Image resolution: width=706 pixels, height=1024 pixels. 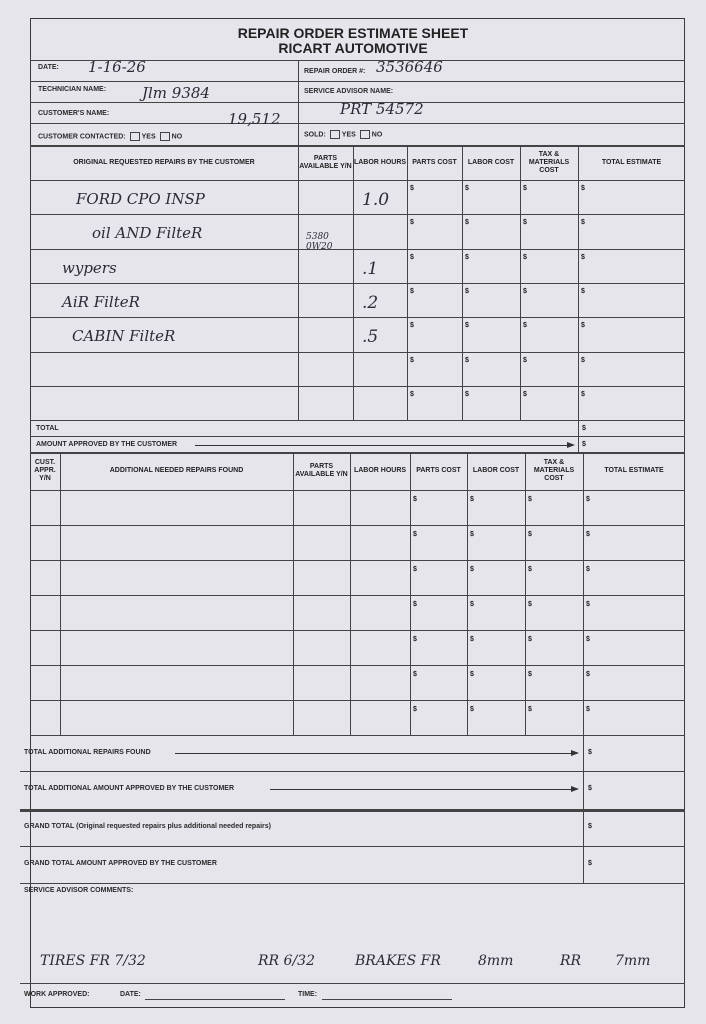 I want to click on repair-description: CABIN FilteR, so click(x=124, y=336).